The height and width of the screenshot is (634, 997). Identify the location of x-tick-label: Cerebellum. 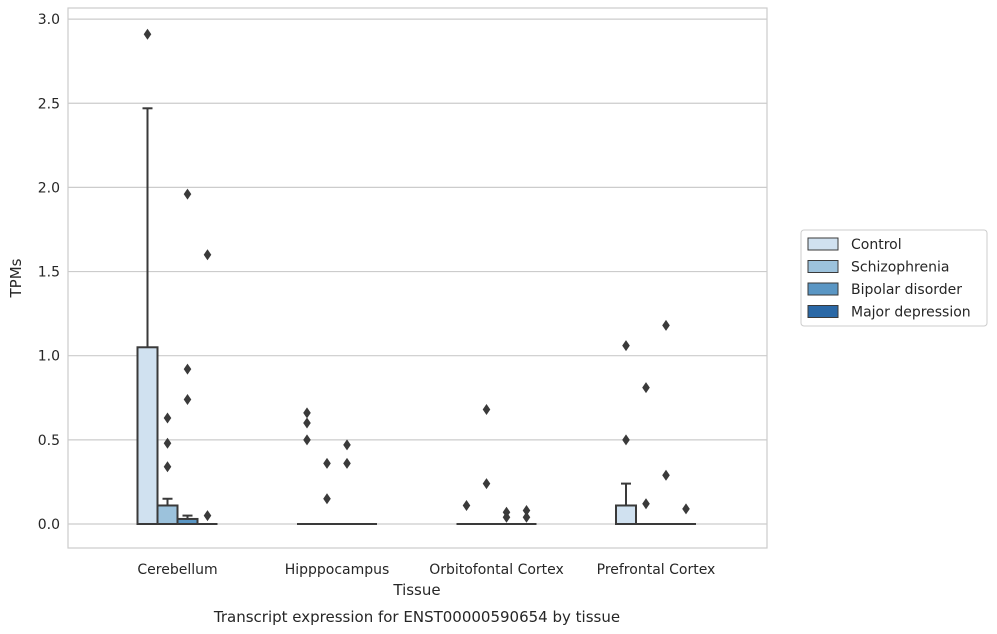
(177, 570).